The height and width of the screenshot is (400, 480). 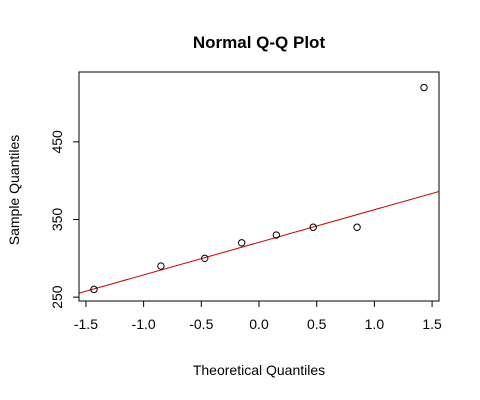 What do you see at coordinates (375, 324) in the screenshot?
I see `x-tick-label-5: 1.0` at bounding box center [375, 324].